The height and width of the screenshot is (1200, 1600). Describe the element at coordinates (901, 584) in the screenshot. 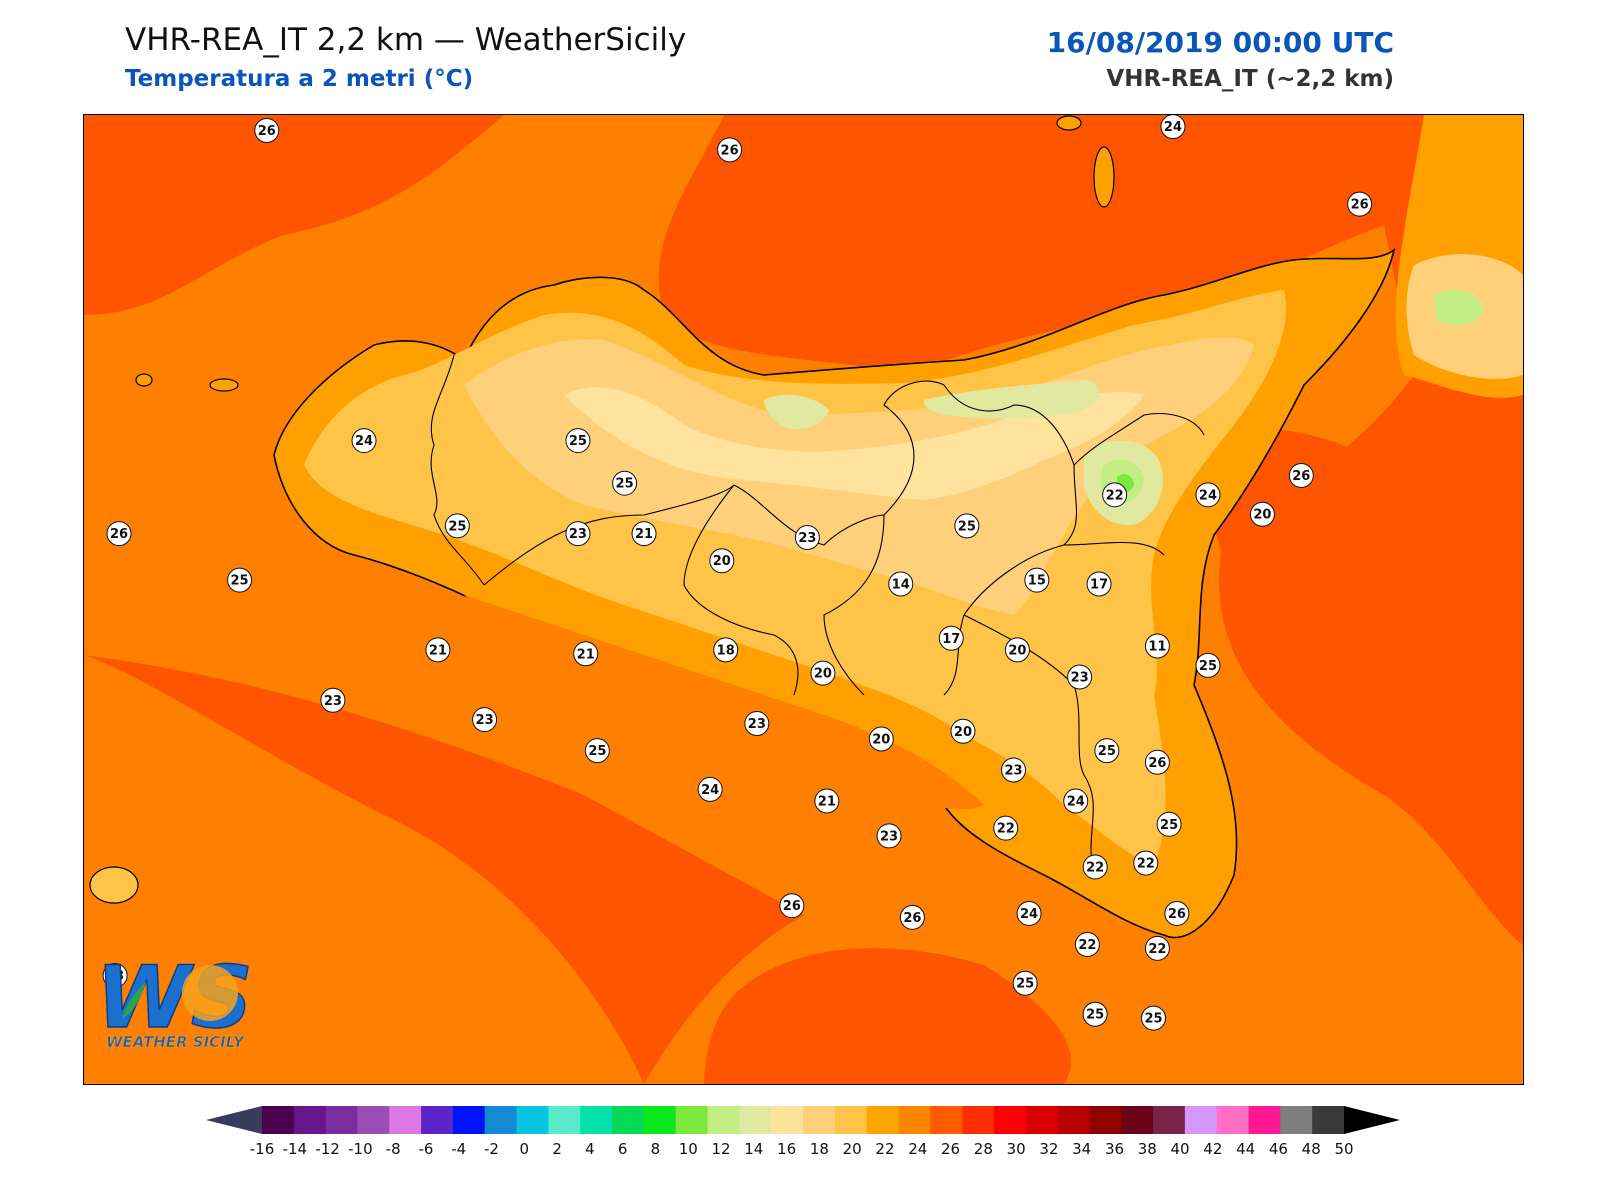

I see `station-temperature-label: 14` at that location.